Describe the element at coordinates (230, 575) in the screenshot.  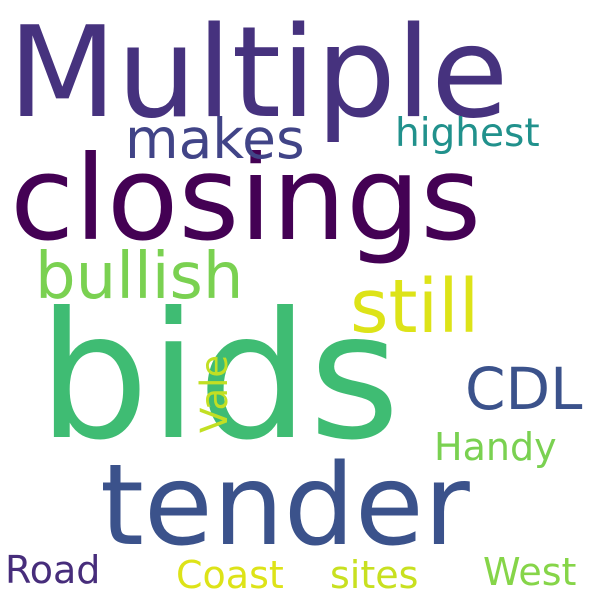
I see `word-coast: Coast` at that location.